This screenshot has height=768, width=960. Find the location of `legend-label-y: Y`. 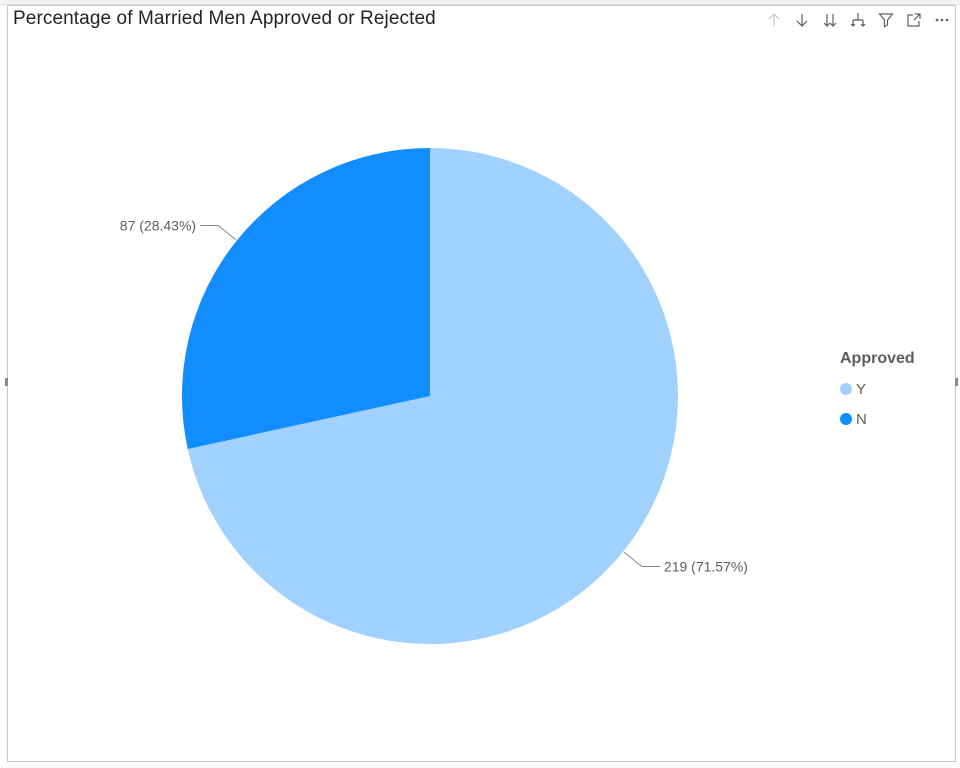

legend-label-y: Y is located at coordinates (861, 389).